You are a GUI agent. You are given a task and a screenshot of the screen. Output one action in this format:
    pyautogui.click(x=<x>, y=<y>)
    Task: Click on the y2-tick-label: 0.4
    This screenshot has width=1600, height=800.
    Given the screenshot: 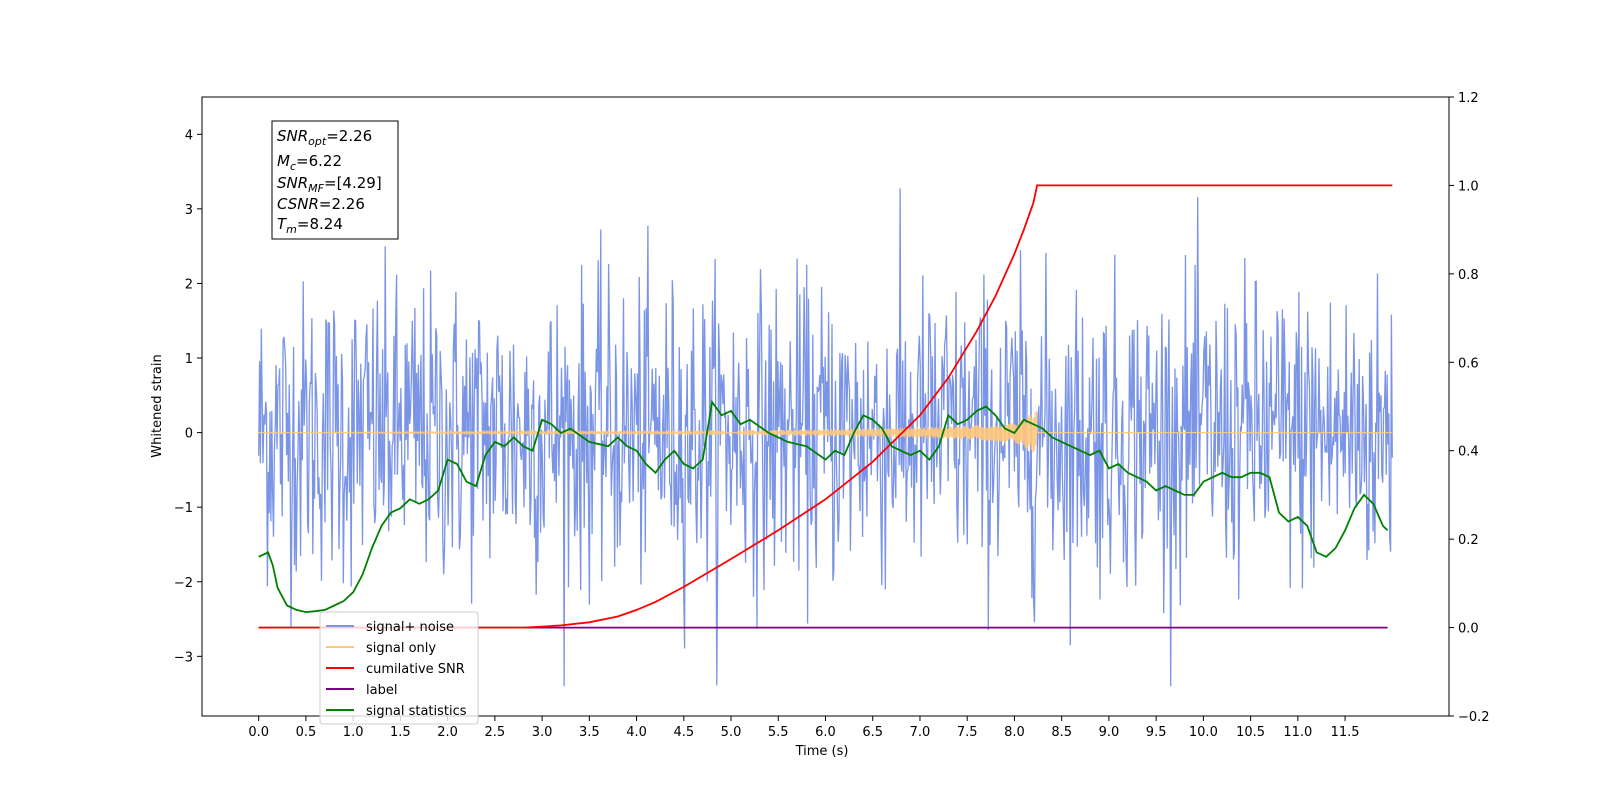 What is the action you would take?
    pyautogui.click(x=1468, y=452)
    